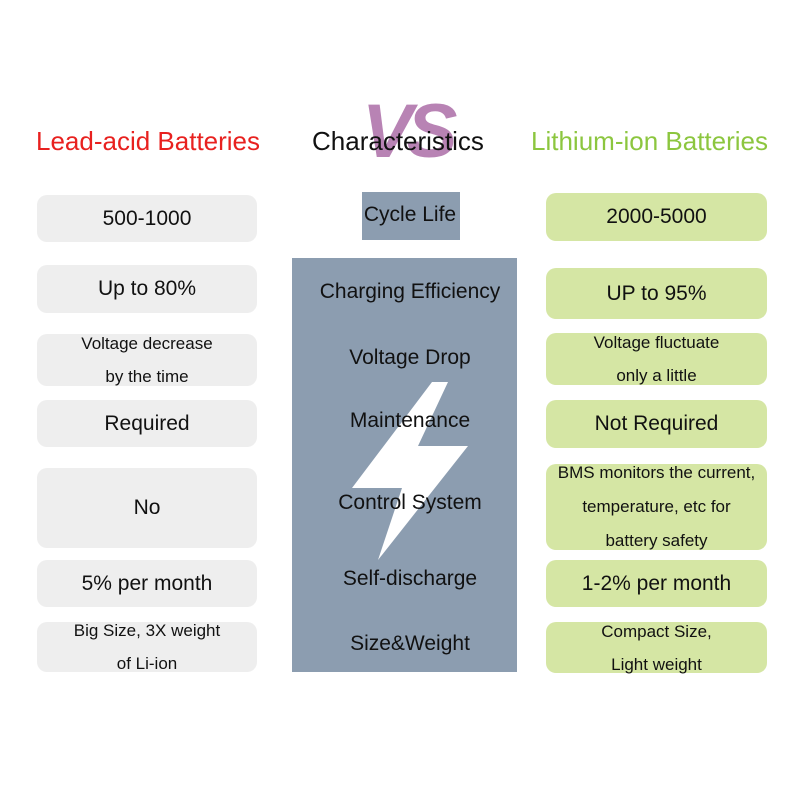  What do you see at coordinates (656, 359) in the screenshot?
I see `lithium-cell: Voltage fluctuate only a little` at bounding box center [656, 359].